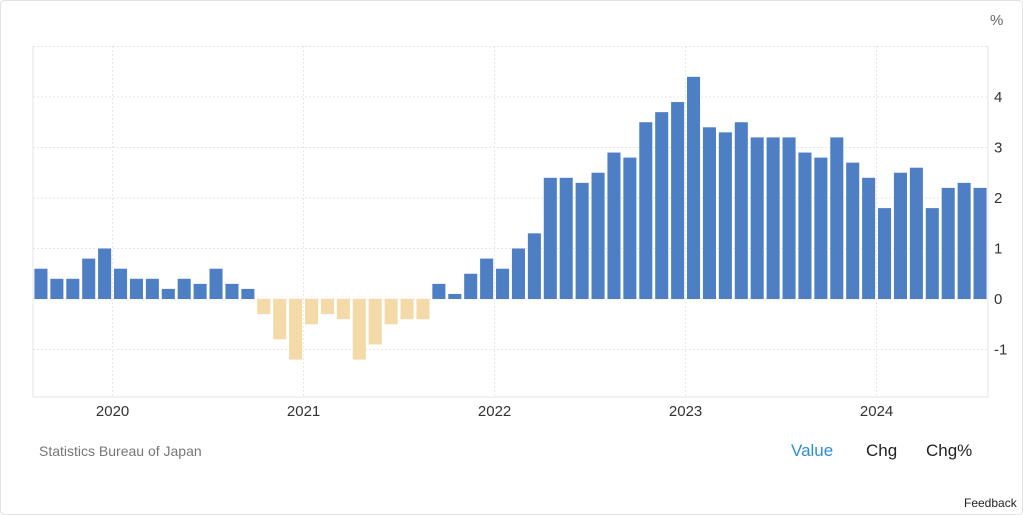 The width and height of the screenshot is (1023, 515). I want to click on x-tick-label: 2022, so click(494, 411).